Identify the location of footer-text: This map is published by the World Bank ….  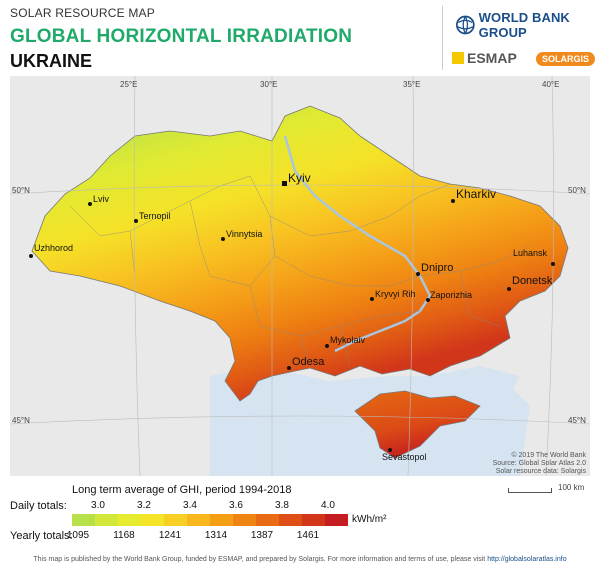
(259, 559).